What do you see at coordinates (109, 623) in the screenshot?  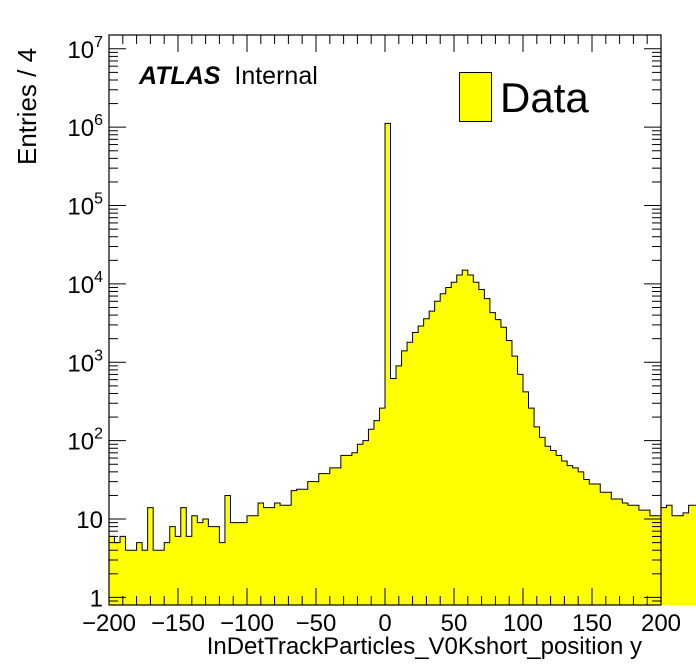 I see `x-tick-label: −200` at bounding box center [109, 623].